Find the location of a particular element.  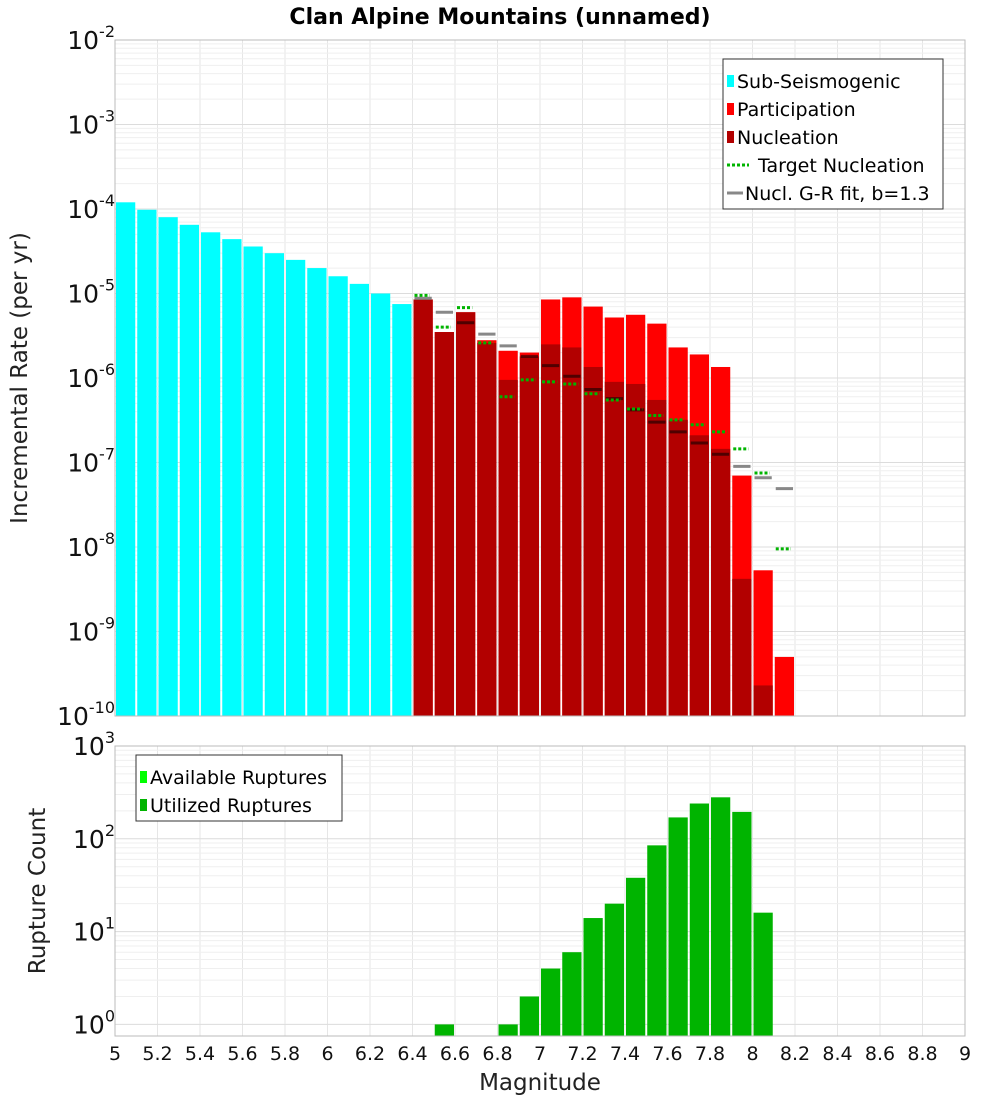

y-tick-label: 10⁻⁵ is located at coordinates (91, 292).